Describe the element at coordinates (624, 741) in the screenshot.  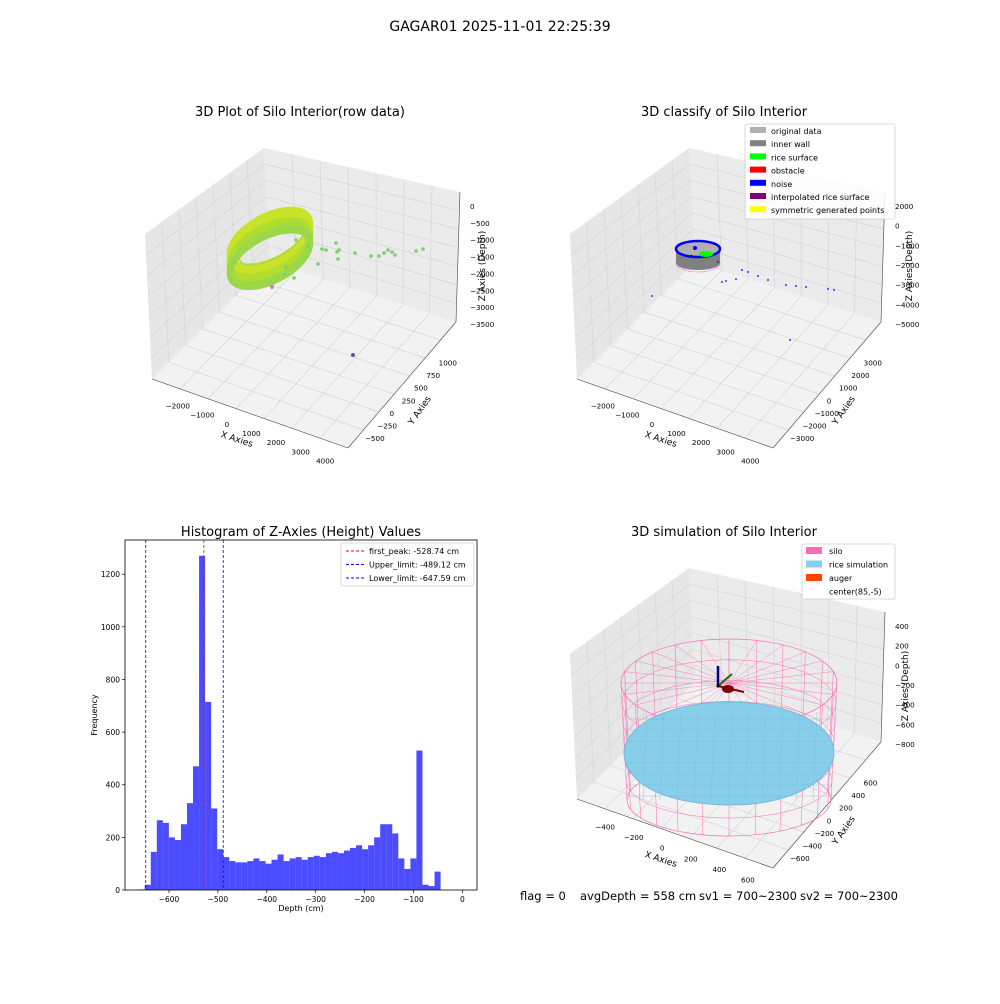
I see `silo-wall-line` at that location.